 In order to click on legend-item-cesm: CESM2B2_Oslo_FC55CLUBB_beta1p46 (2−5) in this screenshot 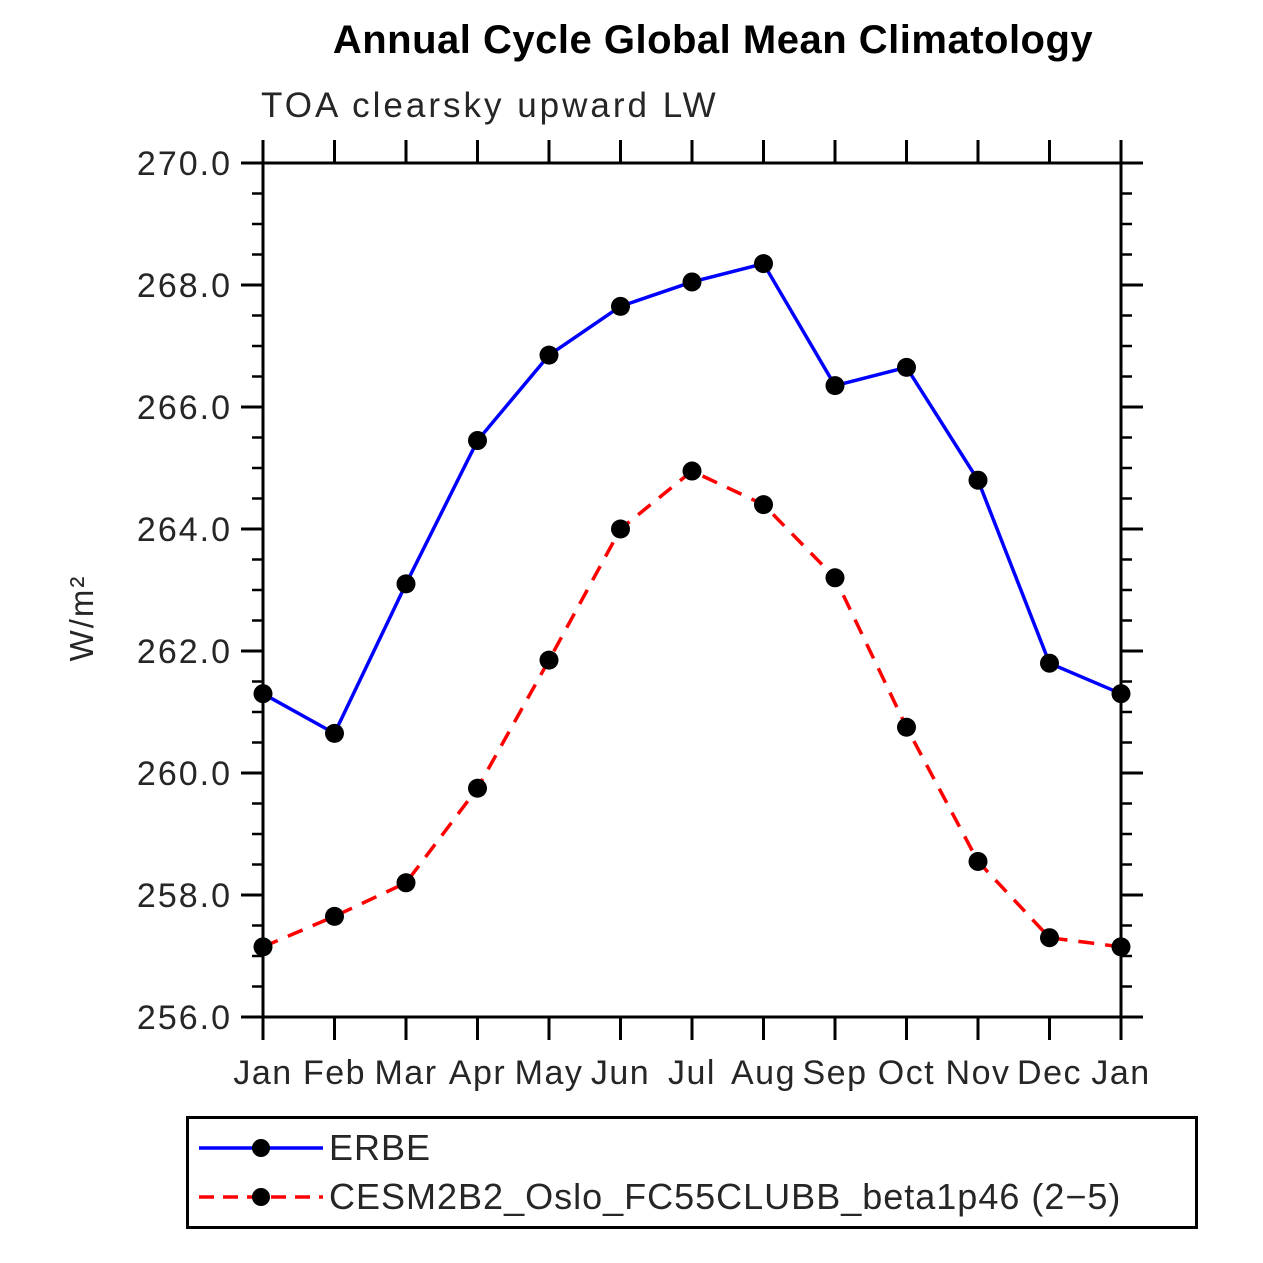, I will do `click(696, 1197)`.